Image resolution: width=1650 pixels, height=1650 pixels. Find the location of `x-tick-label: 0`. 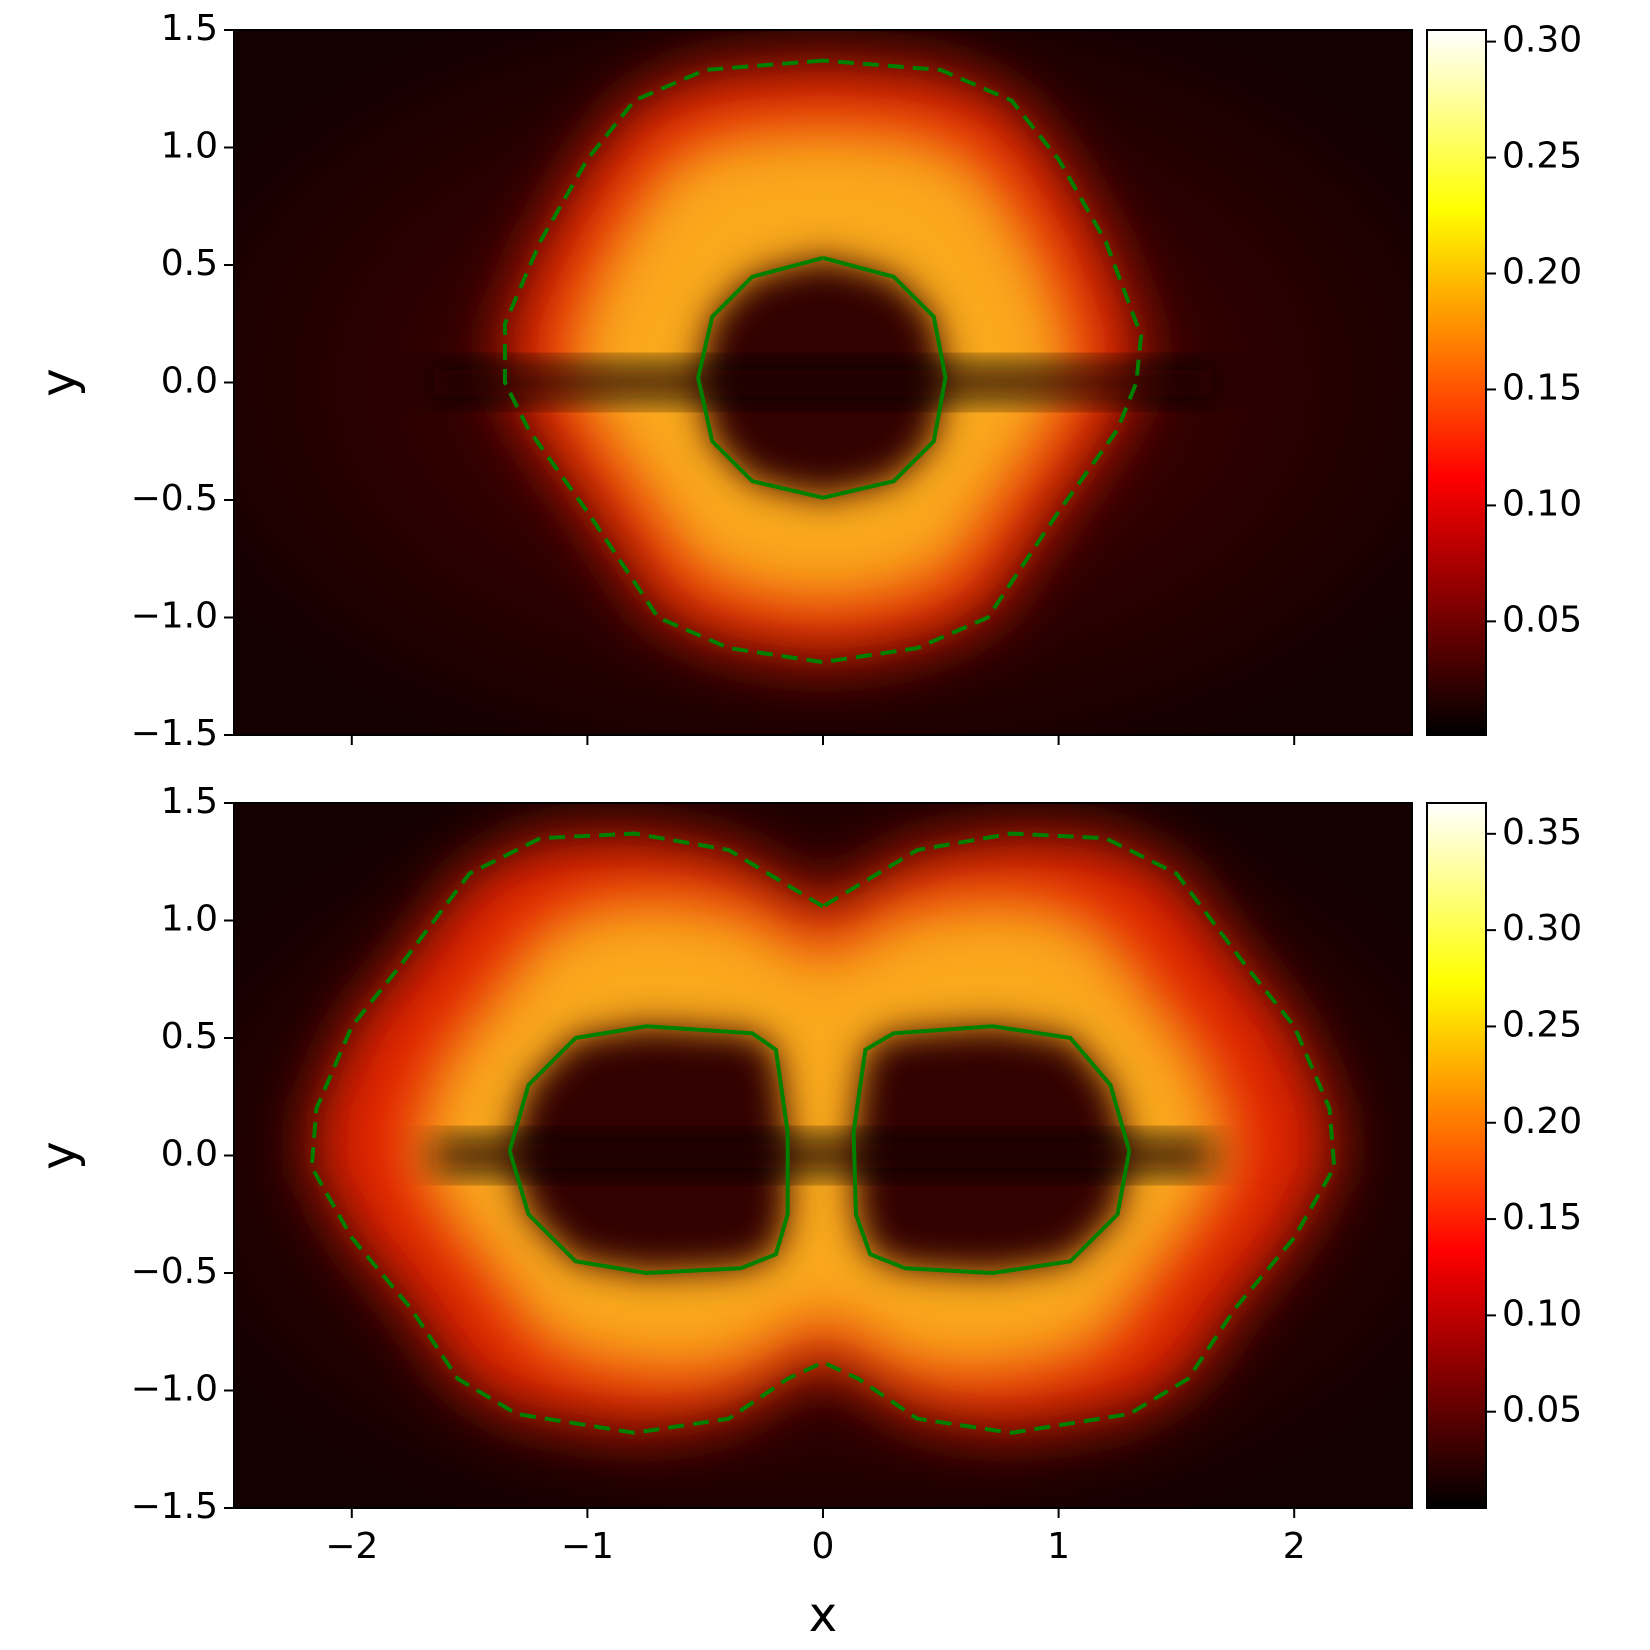

x-tick-label: 0 is located at coordinates (823, 1546).